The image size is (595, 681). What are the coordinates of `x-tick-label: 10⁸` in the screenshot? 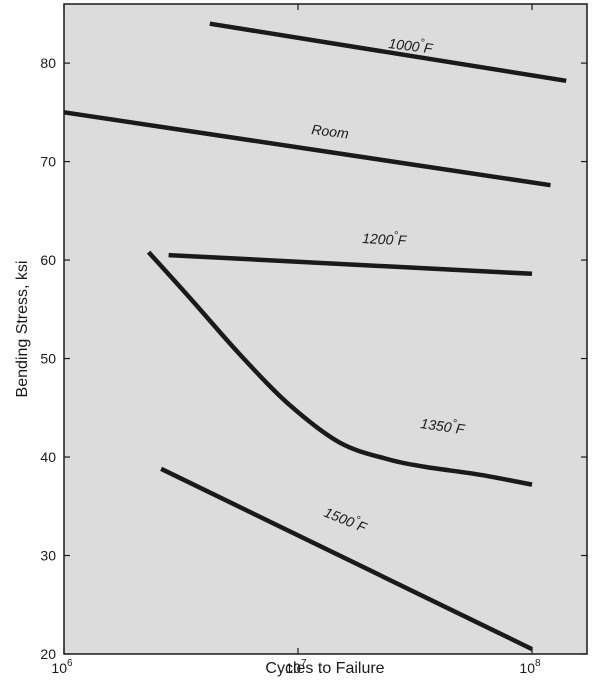 It's located at (530, 667).